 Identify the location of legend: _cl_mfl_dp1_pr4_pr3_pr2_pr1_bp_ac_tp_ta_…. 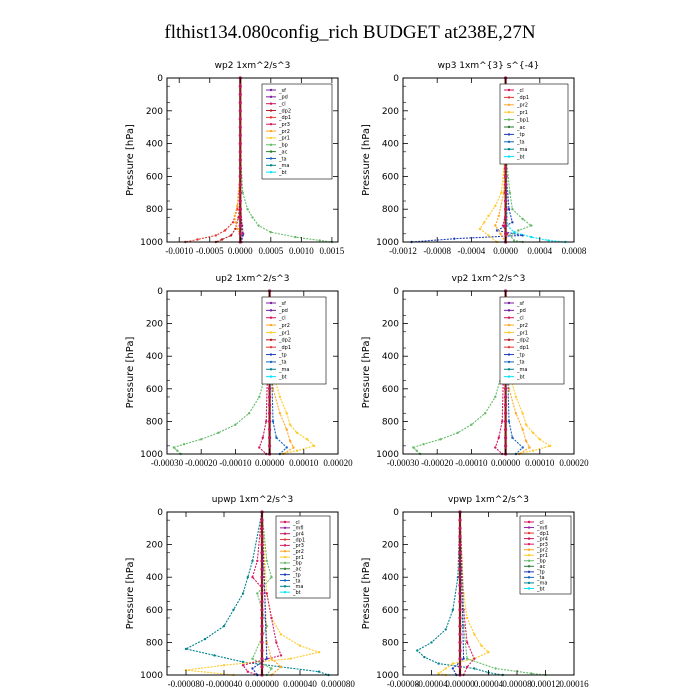
(545, 555).